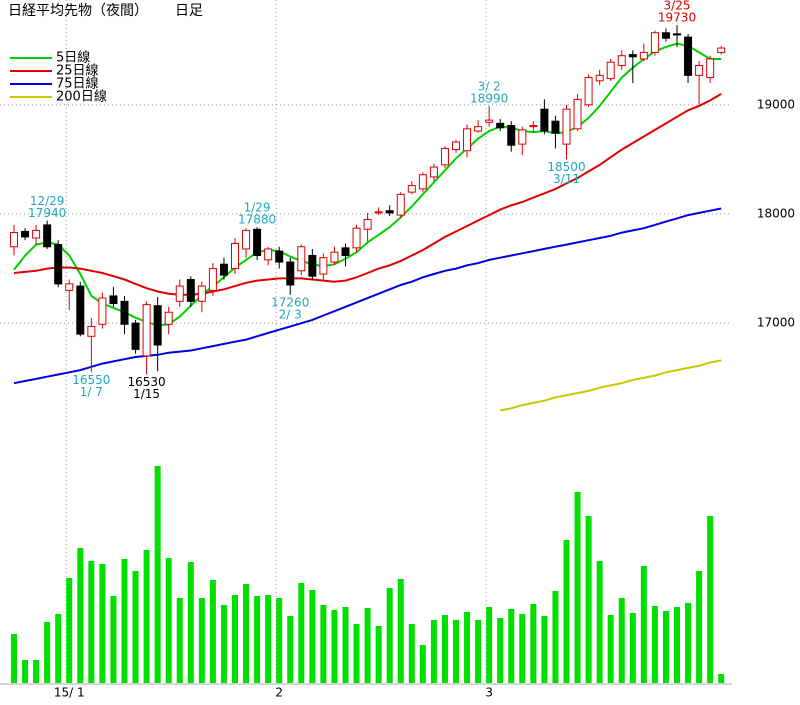  I want to click on annotation-price: 16550, so click(91, 380).